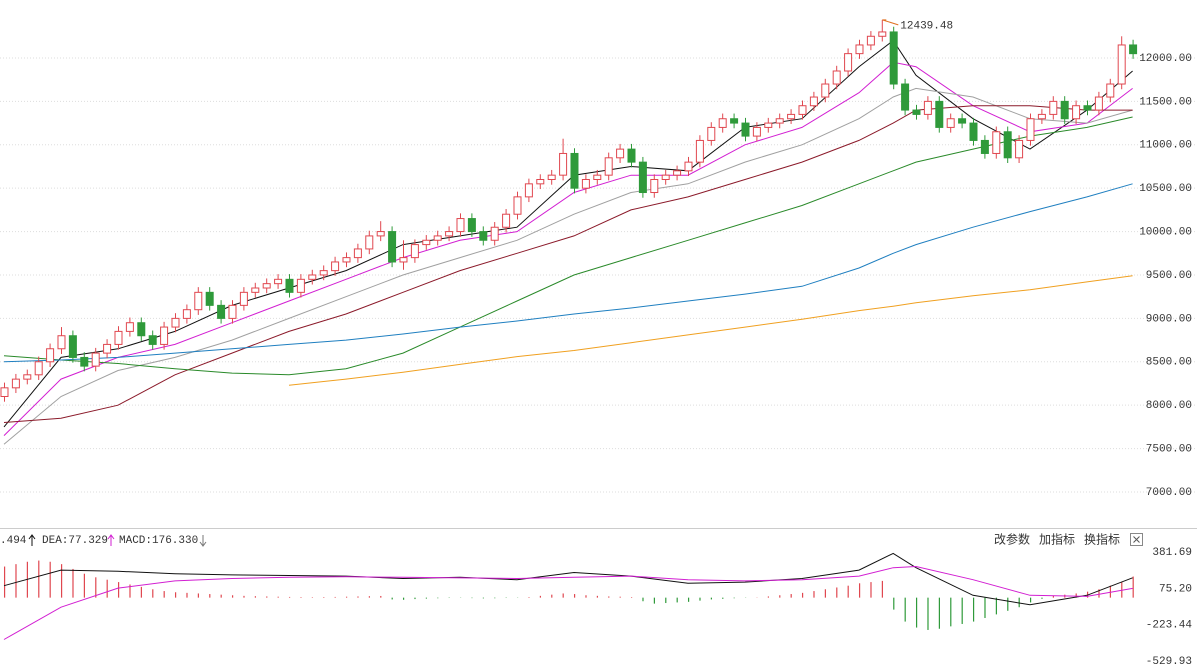  I want to click on button: 改参数, so click(1012, 539).